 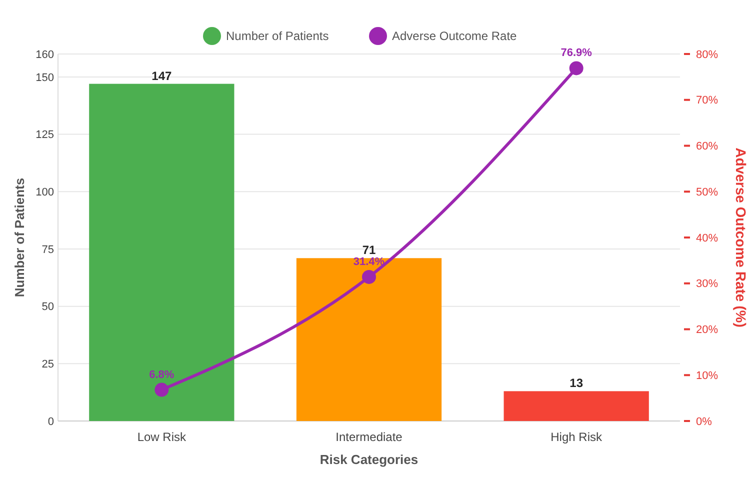 I want to click on y-tick-label: 150, so click(x=45, y=78).